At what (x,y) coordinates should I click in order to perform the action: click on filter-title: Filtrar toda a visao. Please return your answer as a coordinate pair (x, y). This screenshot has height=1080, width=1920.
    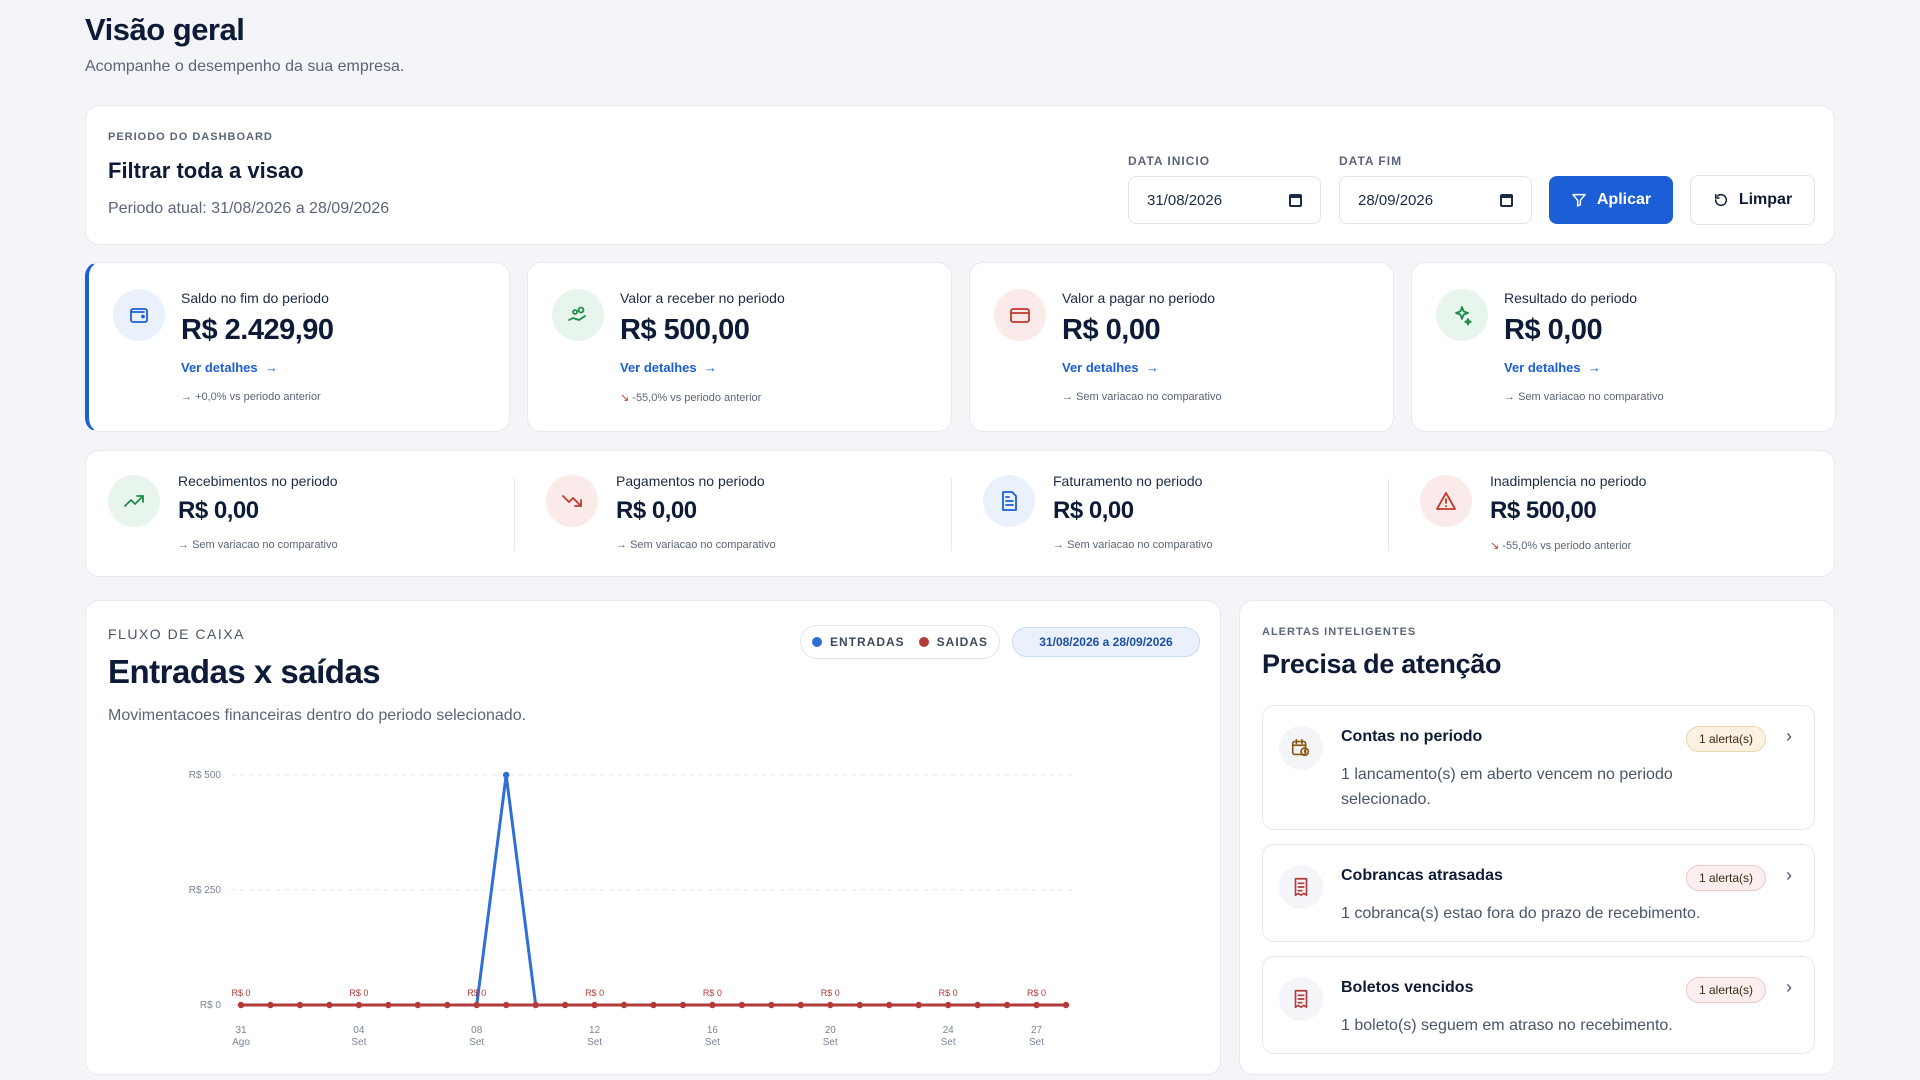
    Looking at the image, I should click on (206, 170).